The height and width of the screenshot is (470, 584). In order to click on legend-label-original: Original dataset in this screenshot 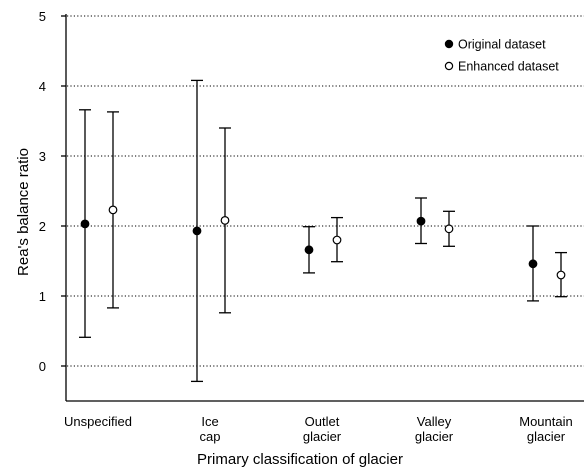, I will do `click(502, 45)`.